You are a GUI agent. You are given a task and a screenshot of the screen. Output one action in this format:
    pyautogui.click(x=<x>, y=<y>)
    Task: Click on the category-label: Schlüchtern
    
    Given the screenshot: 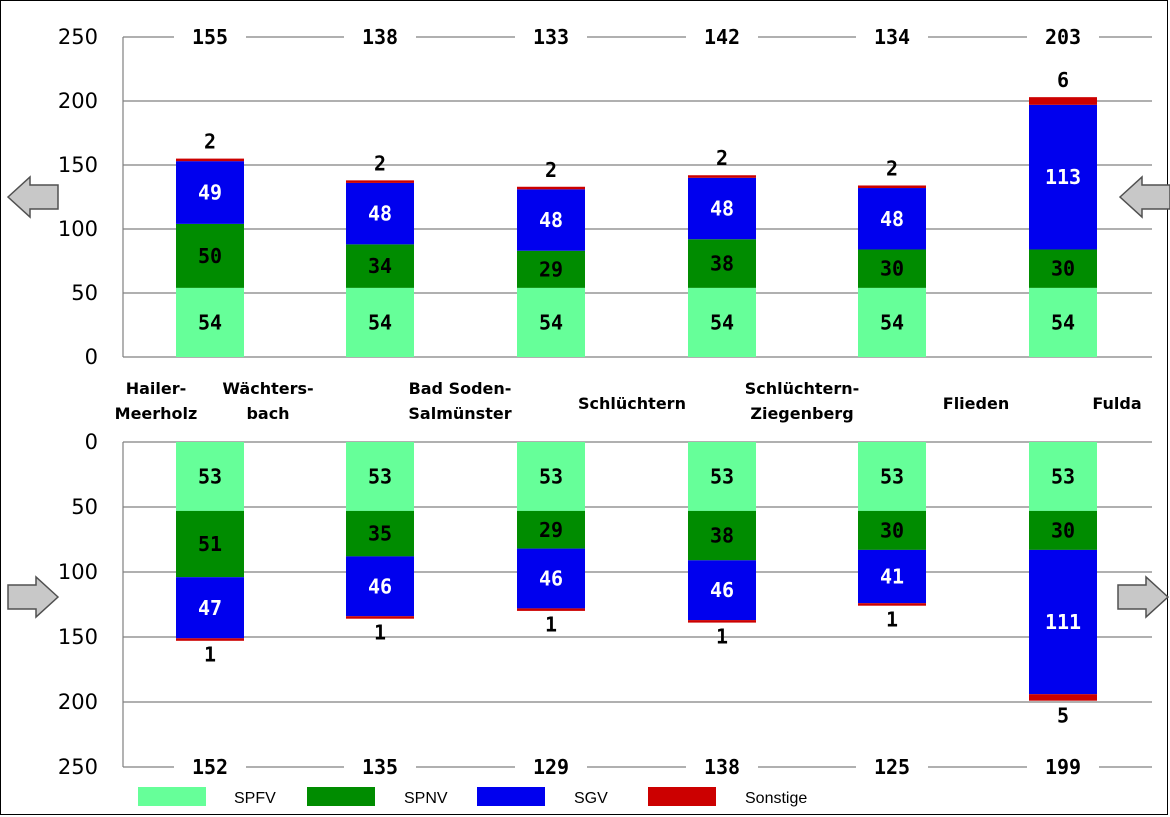 What is the action you would take?
    pyautogui.click(x=632, y=403)
    